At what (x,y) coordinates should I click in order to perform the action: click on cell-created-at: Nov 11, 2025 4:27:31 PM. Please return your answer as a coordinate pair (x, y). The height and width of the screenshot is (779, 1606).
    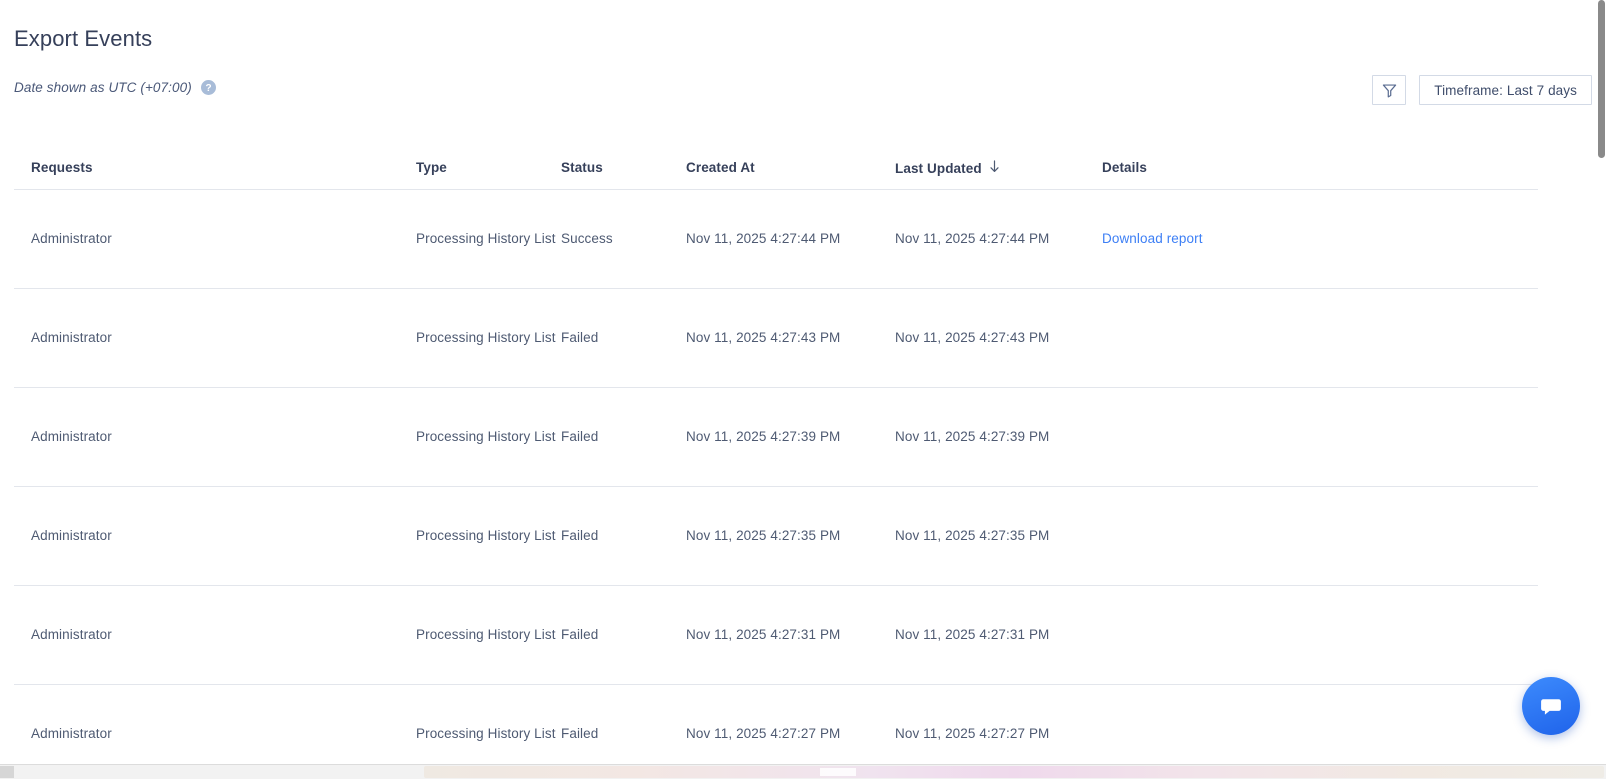
    Looking at the image, I should click on (763, 634).